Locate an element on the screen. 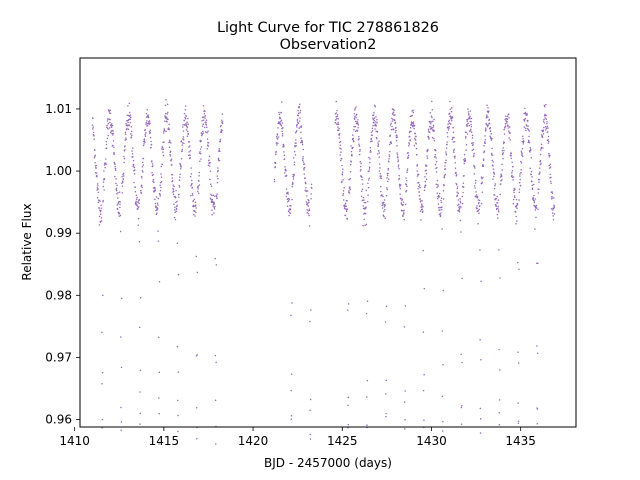 The width and height of the screenshot is (640, 480). y-tick-label: 1.00 is located at coordinates (58, 171).